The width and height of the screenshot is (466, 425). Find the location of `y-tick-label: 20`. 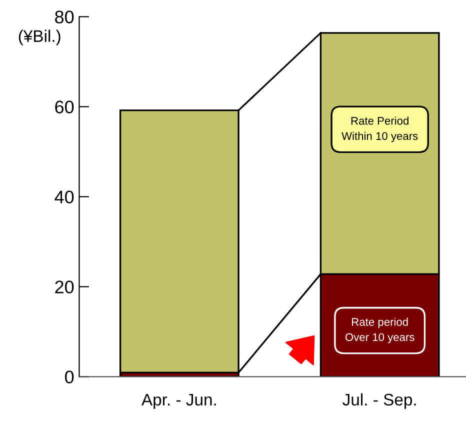

y-tick-label: 20 is located at coordinates (64, 287).